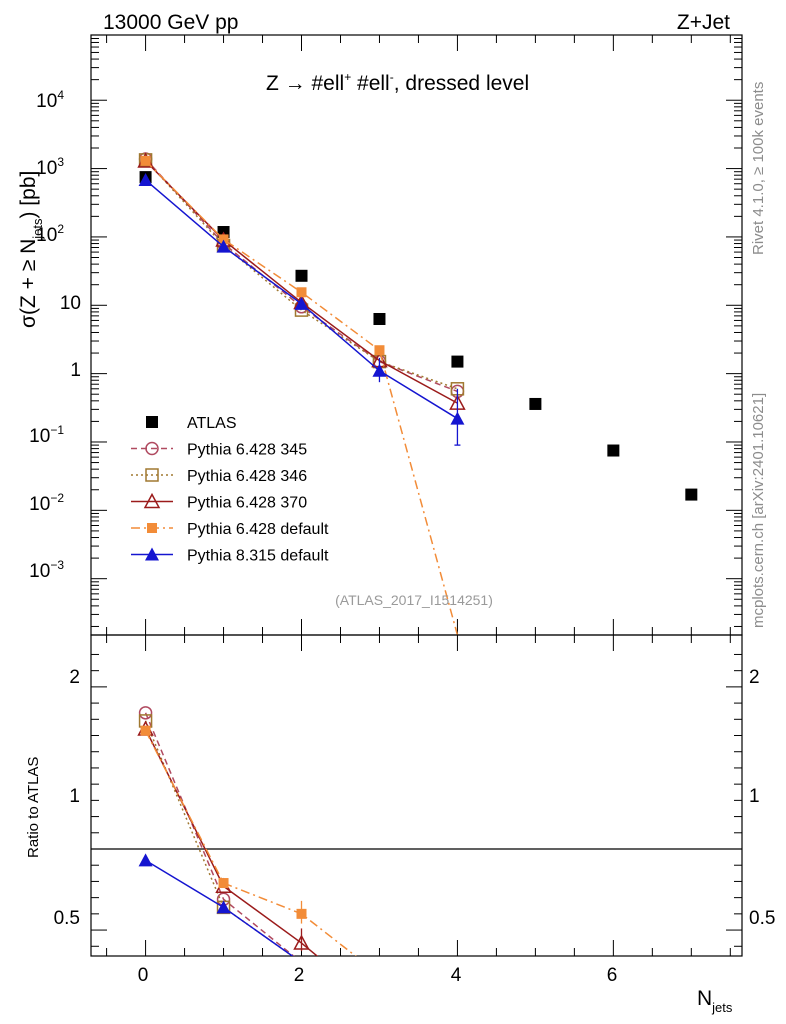 This screenshot has width=786, height=1024. What do you see at coordinates (212, 423) in the screenshot?
I see `legend-label-atlas: ATLAS` at bounding box center [212, 423].